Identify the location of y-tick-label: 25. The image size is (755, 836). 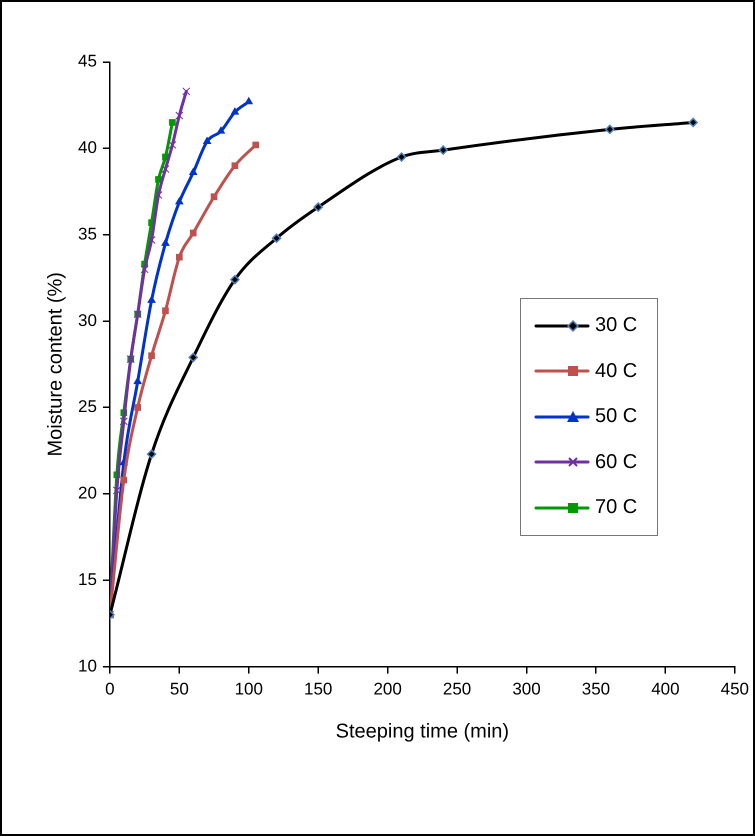
(87, 406).